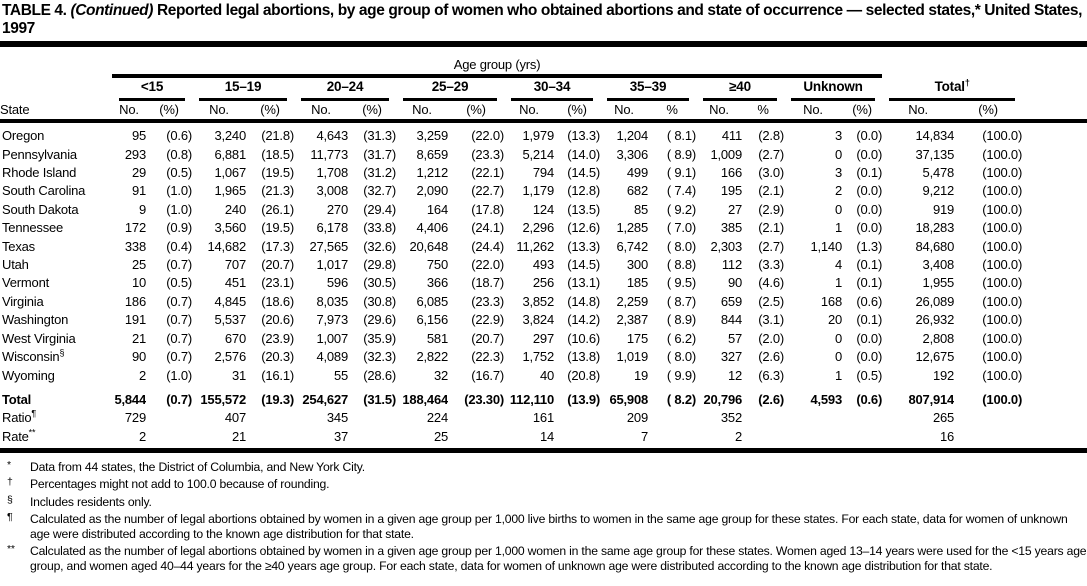 This screenshot has width=1087, height=586. What do you see at coordinates (19, 435) in the screenshot?
I see `state-name: Rate**` at bounding box center [19, 435].